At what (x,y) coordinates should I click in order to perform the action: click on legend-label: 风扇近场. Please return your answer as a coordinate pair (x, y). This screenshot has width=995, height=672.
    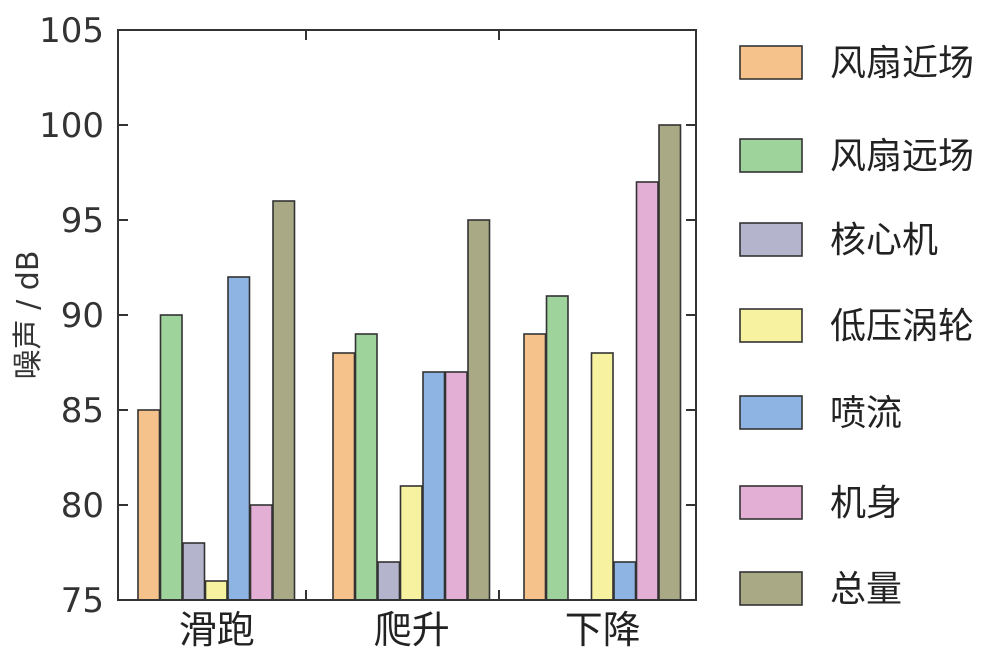
    Looking at the image, I should click on (902, 63).